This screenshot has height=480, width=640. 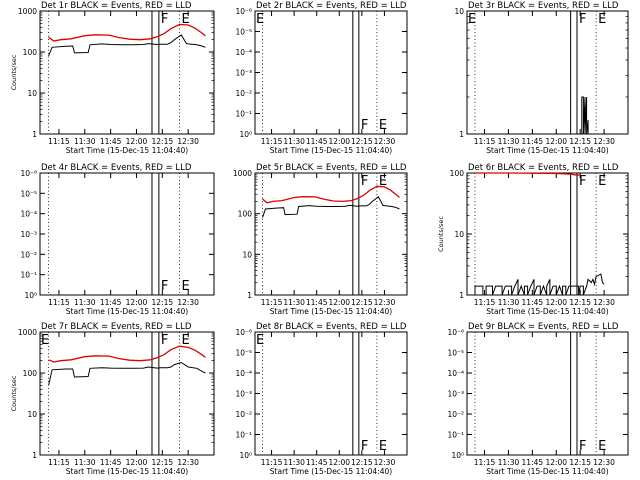 I want to click on panel-title: Det 5r BLACK = Events, RED = LLD, so click(x=331, y=168).